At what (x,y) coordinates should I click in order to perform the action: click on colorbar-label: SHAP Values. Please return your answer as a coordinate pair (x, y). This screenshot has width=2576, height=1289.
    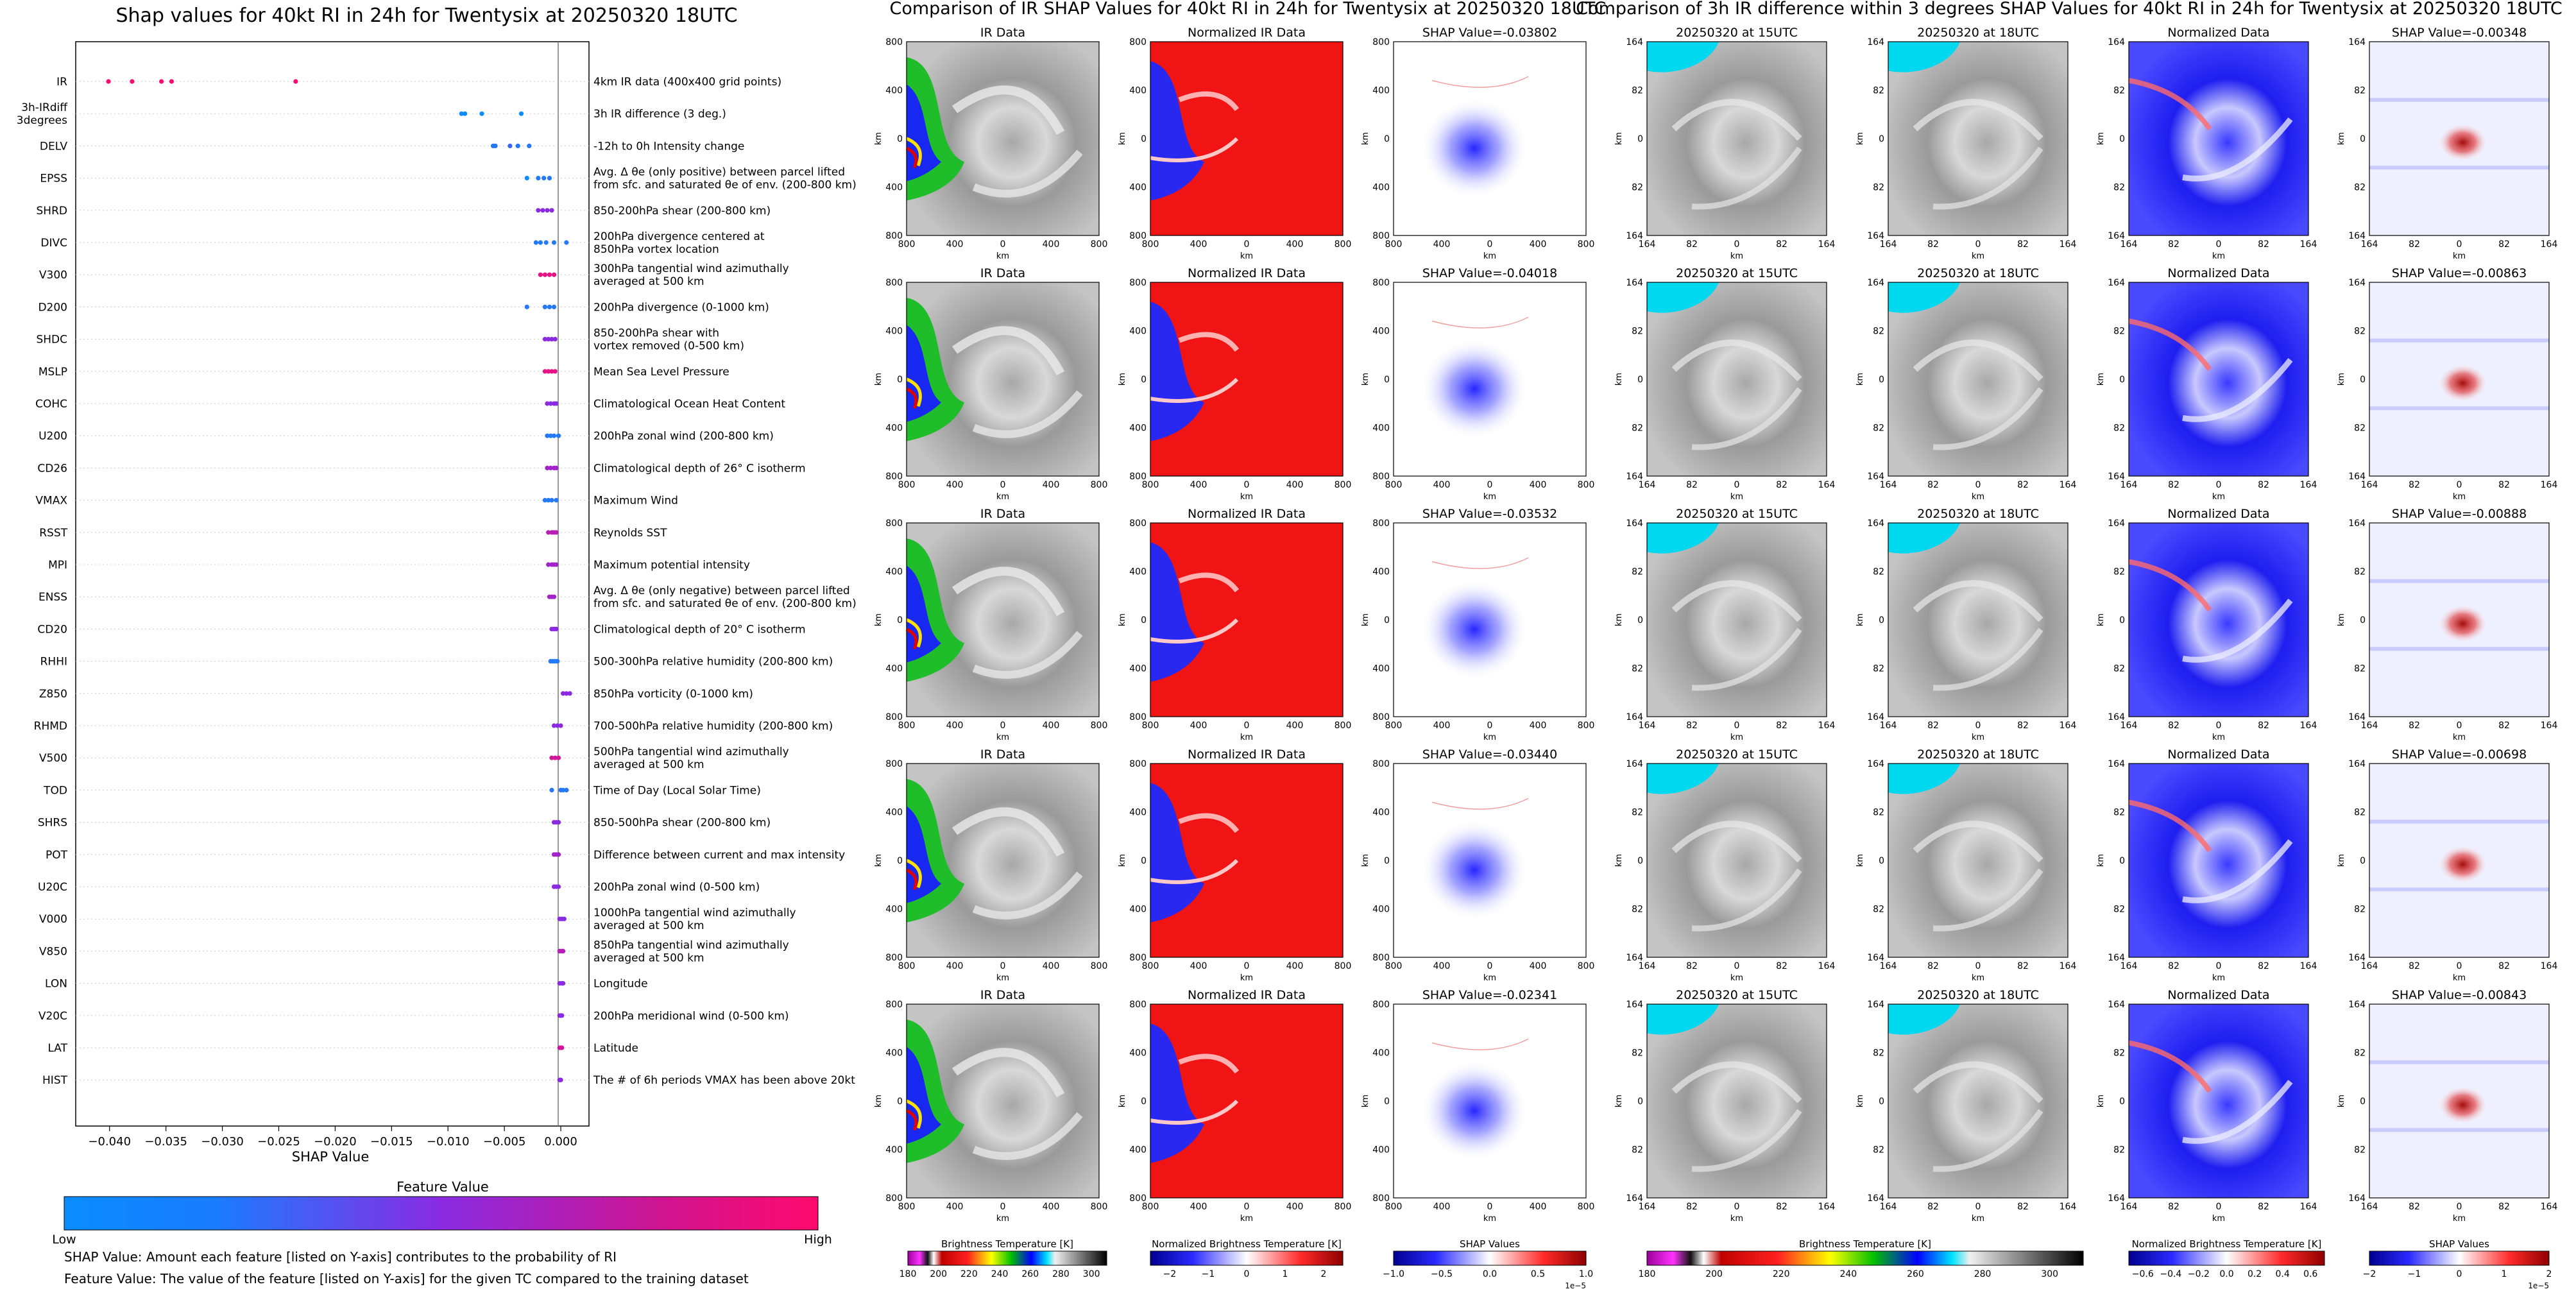
    Looking at the image, I should click on (1490, 1244).